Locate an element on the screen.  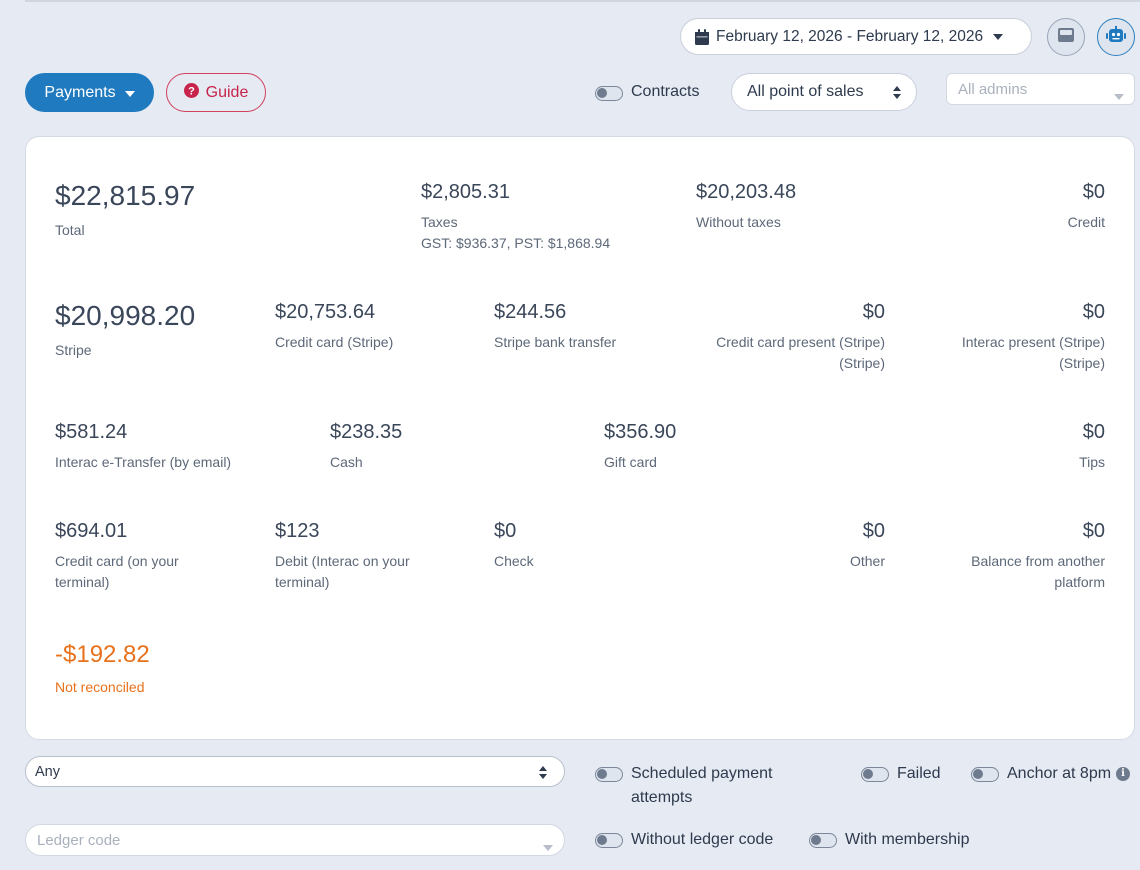
stat-cash: $238.35 Cash is located at coordinates (366, 447).